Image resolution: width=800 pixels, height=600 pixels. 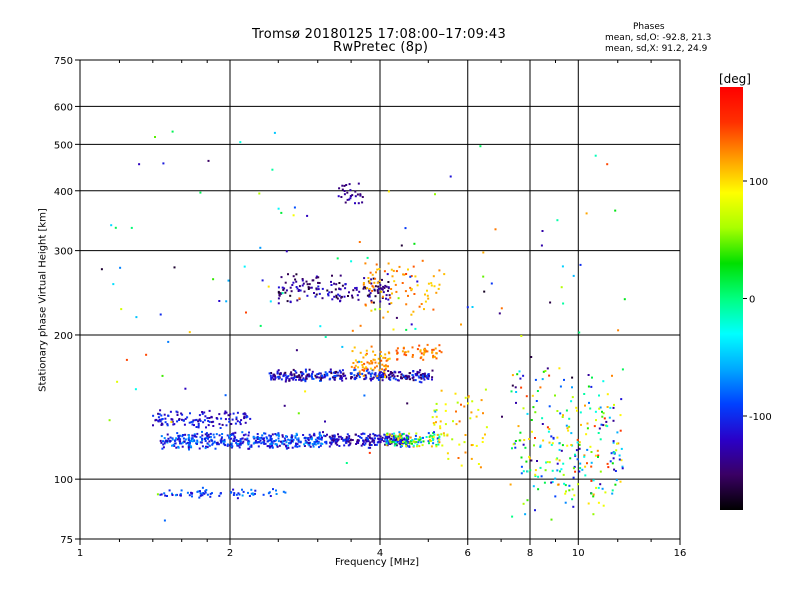 I want to click on colorbar-tick-label: 0, so click(x=752, y=300).